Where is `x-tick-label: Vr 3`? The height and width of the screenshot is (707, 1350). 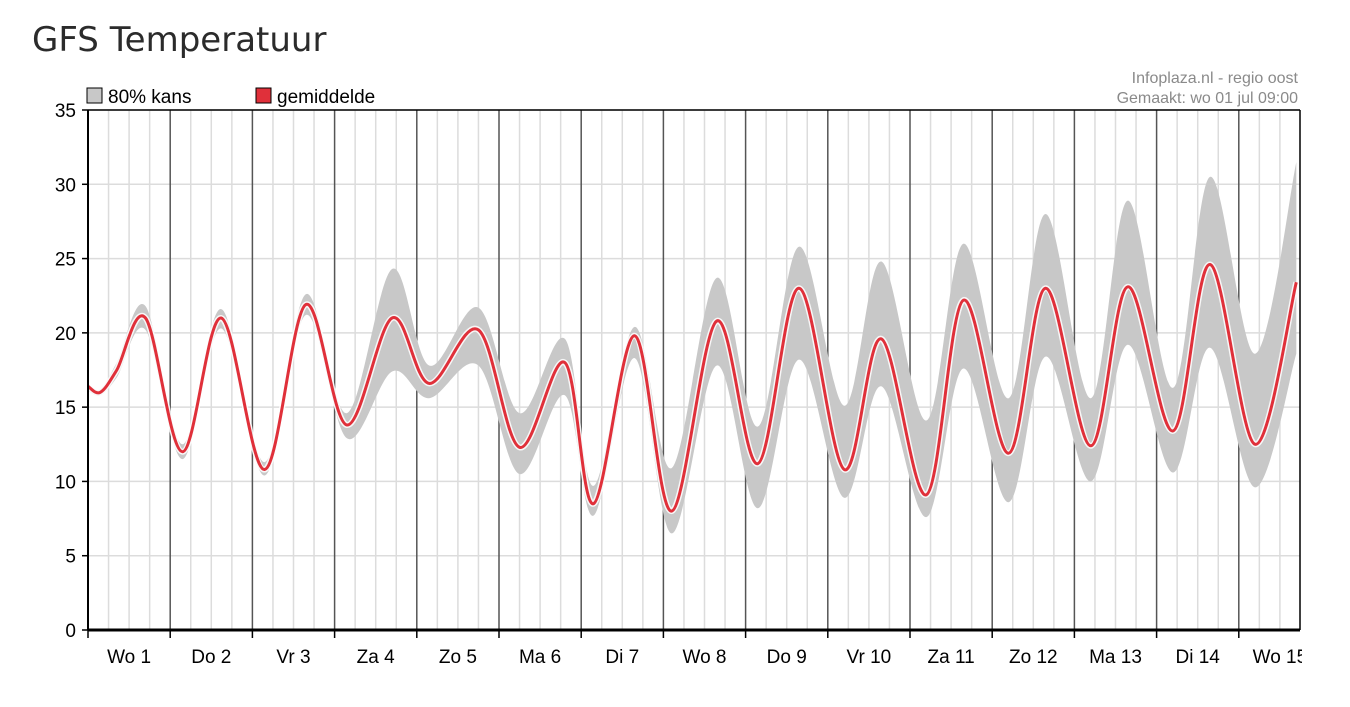
x-tick-label: Vr 3 is located at coordinates (293, 657).